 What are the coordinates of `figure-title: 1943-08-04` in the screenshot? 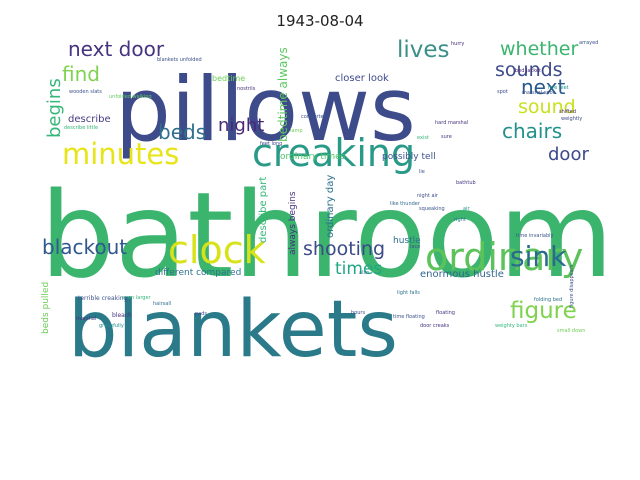 It's located at (320, 21).